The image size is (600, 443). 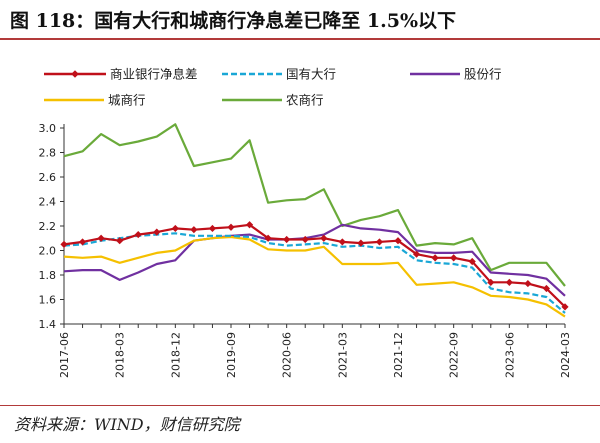 What do you see at coordinates (127, 424) in the screenshot?
I see `source-note: 资料来源：WIND，财信研究院` at bounding box center [127, 424].